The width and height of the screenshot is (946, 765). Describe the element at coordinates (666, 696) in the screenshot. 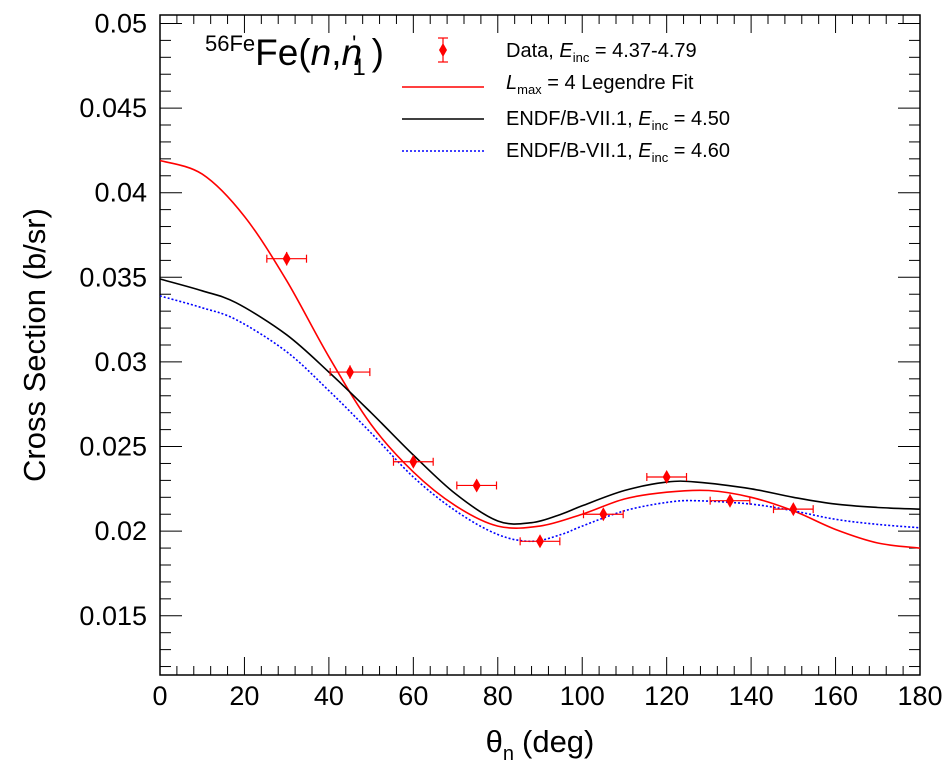

I see `x-tick-label: 120` at that location.